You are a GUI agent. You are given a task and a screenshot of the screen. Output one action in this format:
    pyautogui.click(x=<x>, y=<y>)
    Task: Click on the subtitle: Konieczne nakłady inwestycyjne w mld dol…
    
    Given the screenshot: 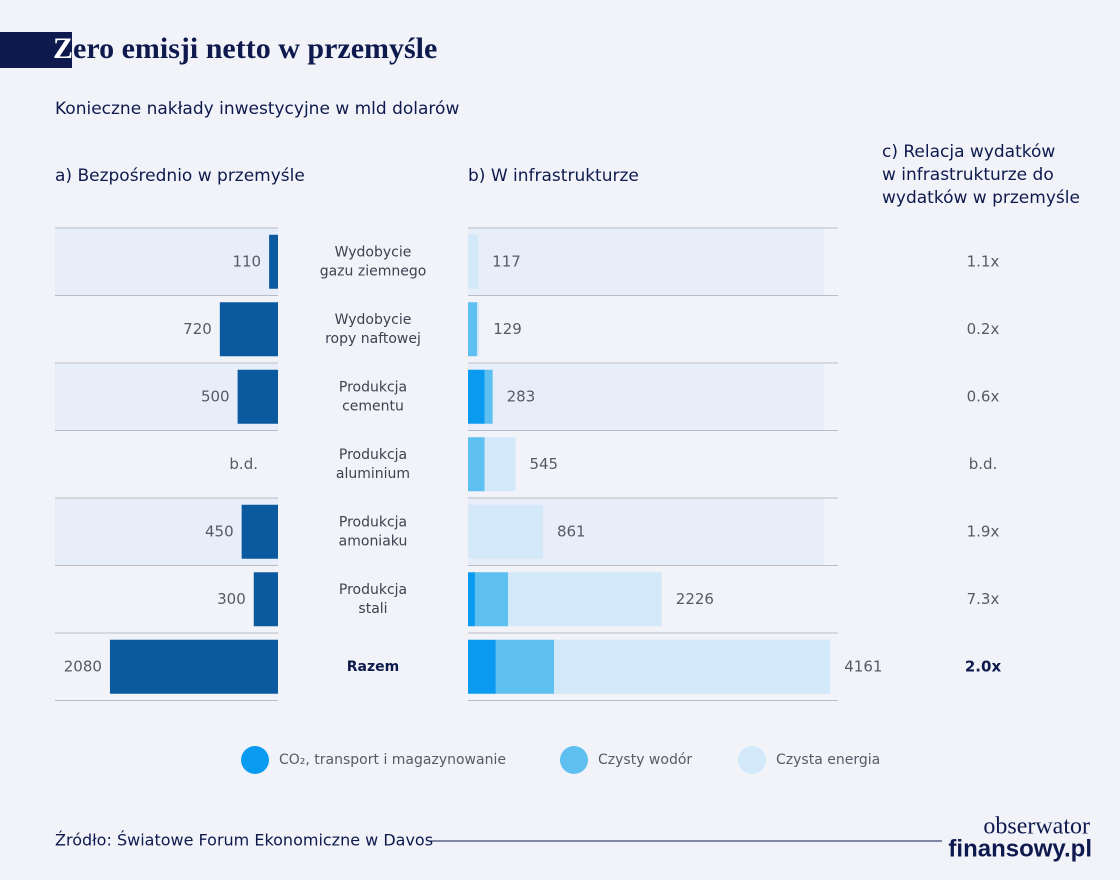 What is the action you would take?
    pyautogui.click(x=257, y=109)
    